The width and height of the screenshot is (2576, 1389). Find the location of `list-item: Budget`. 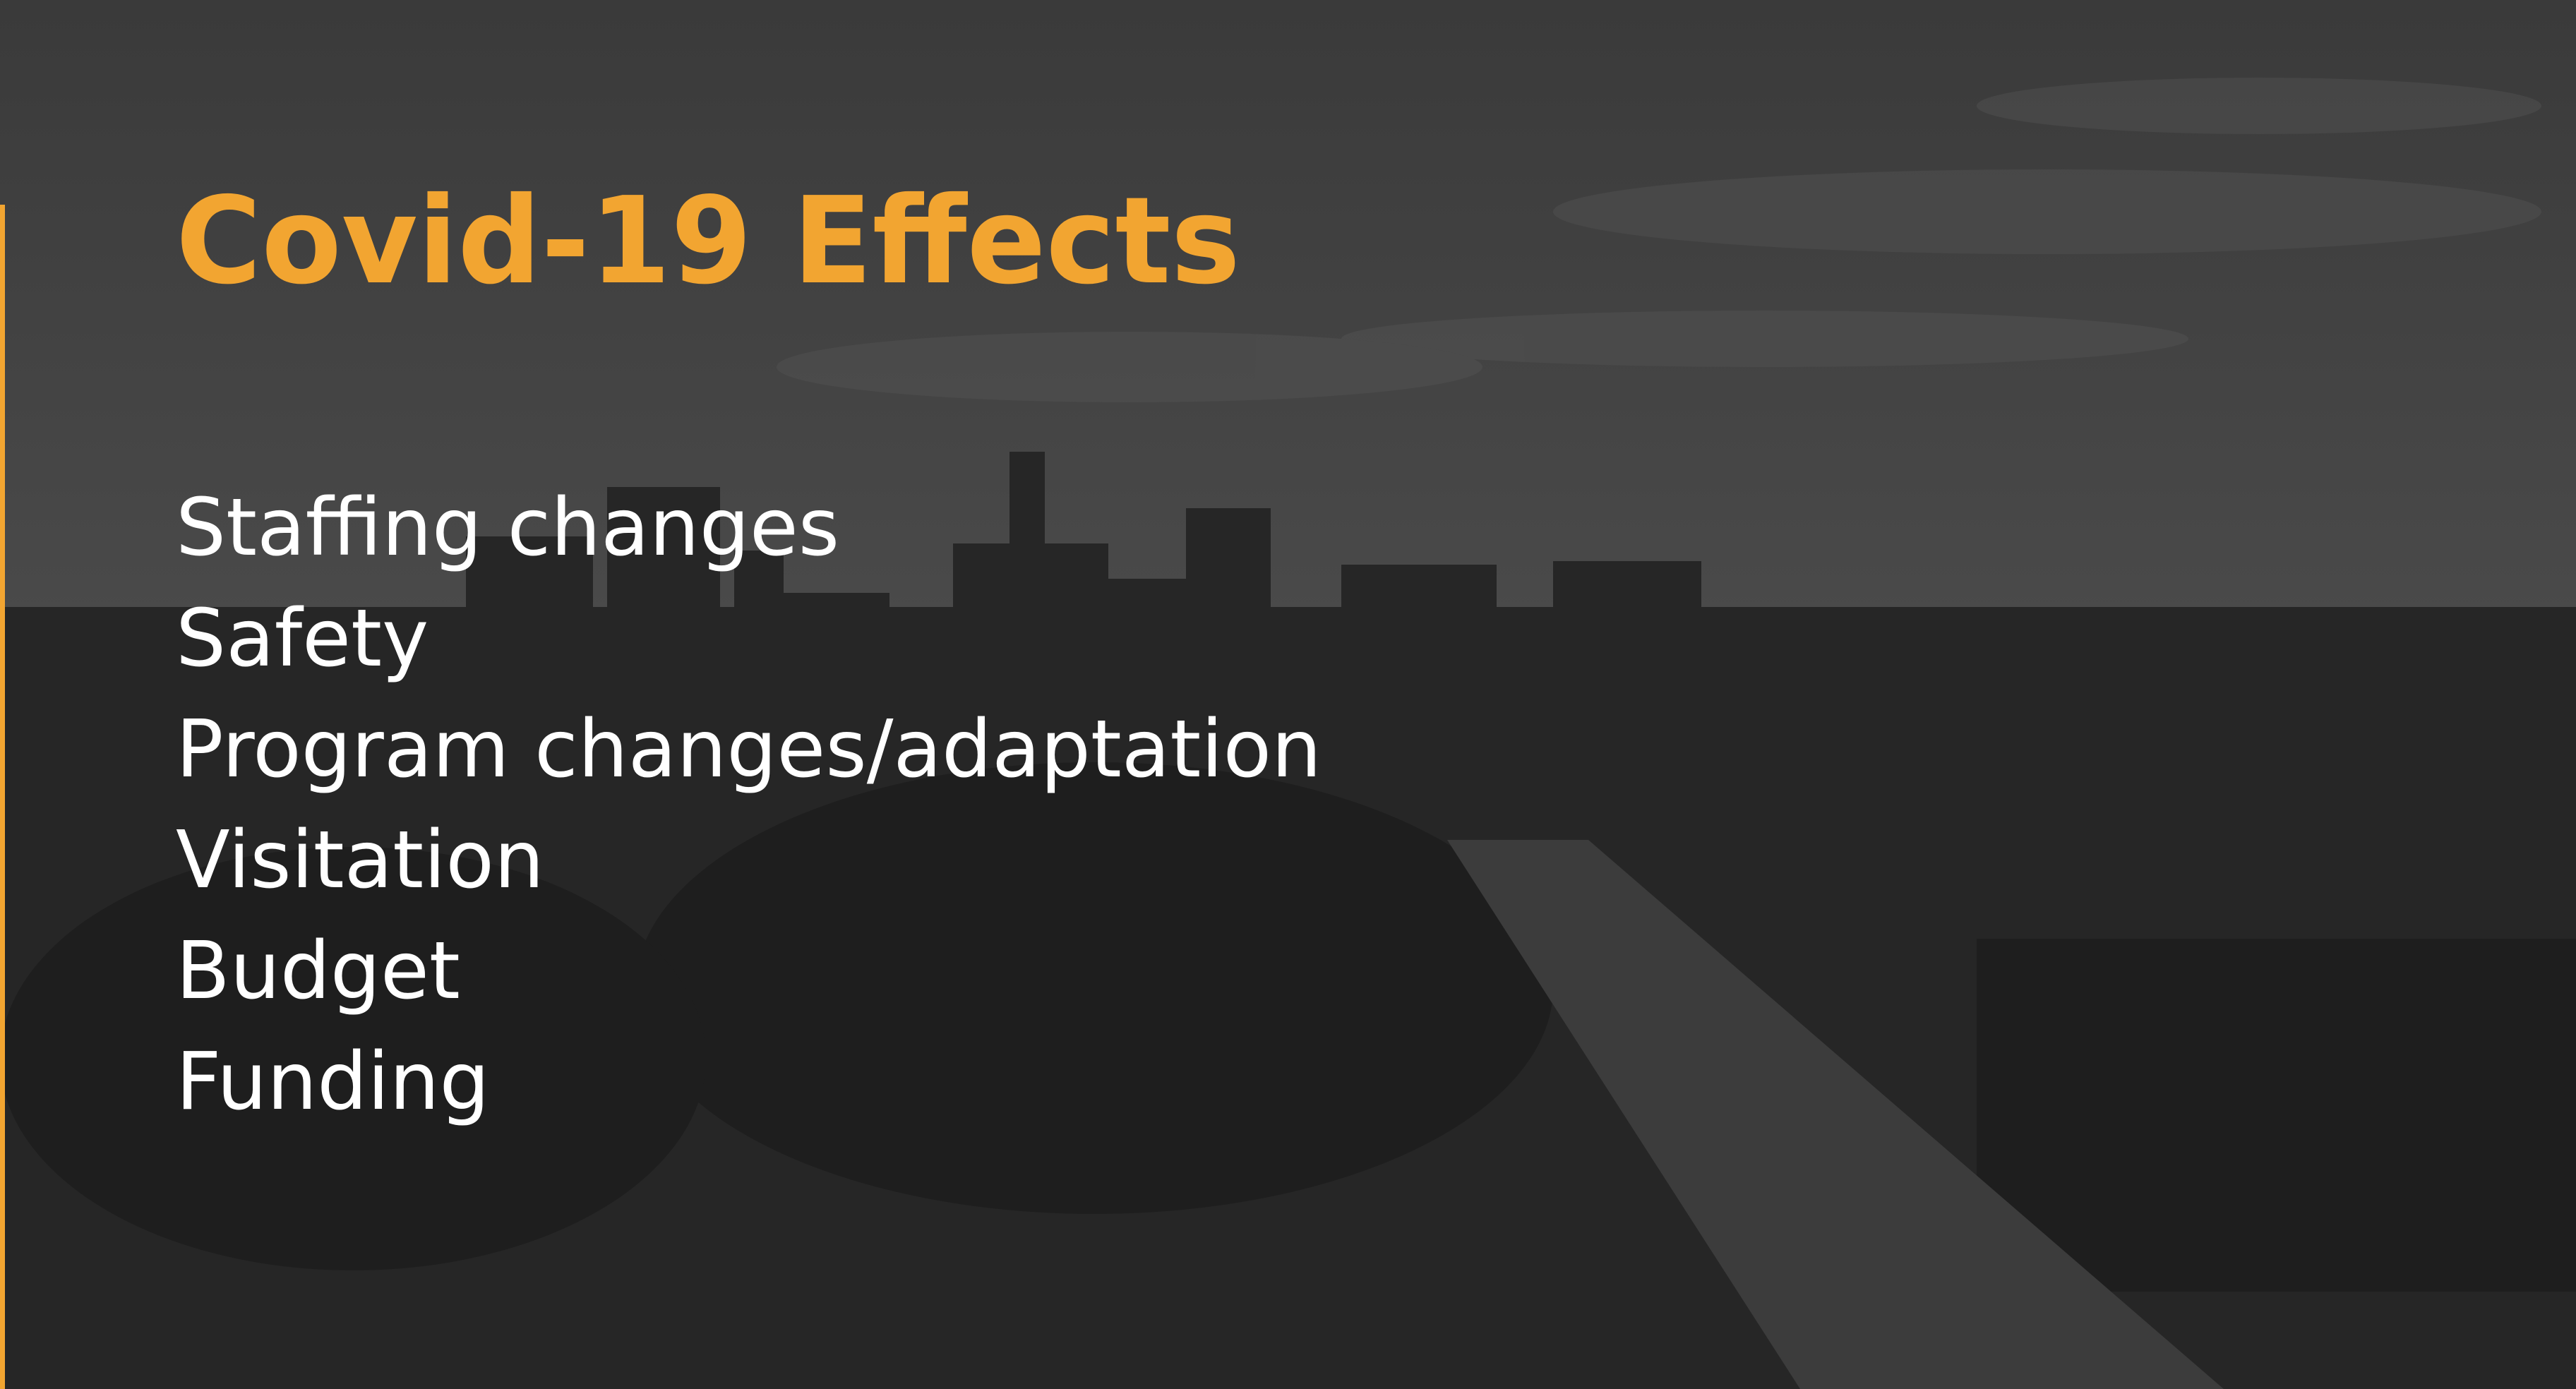

list-item: Budget is located at coordinates (318, 971).